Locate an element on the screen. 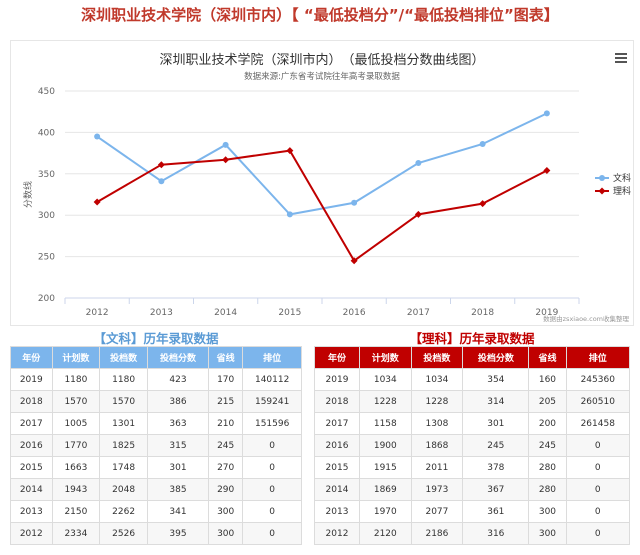 The image size is (640, 555). table-cell: 363 is located at coordinates (178, 423).